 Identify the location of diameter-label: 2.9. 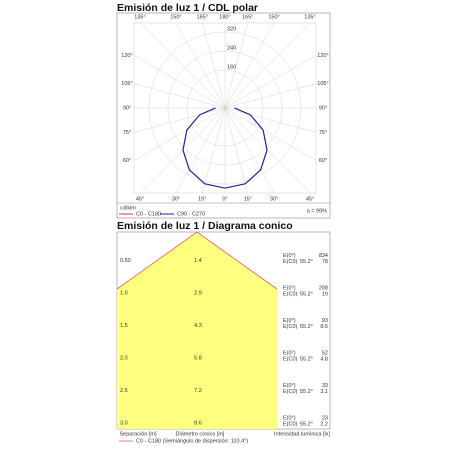
(198, 293).